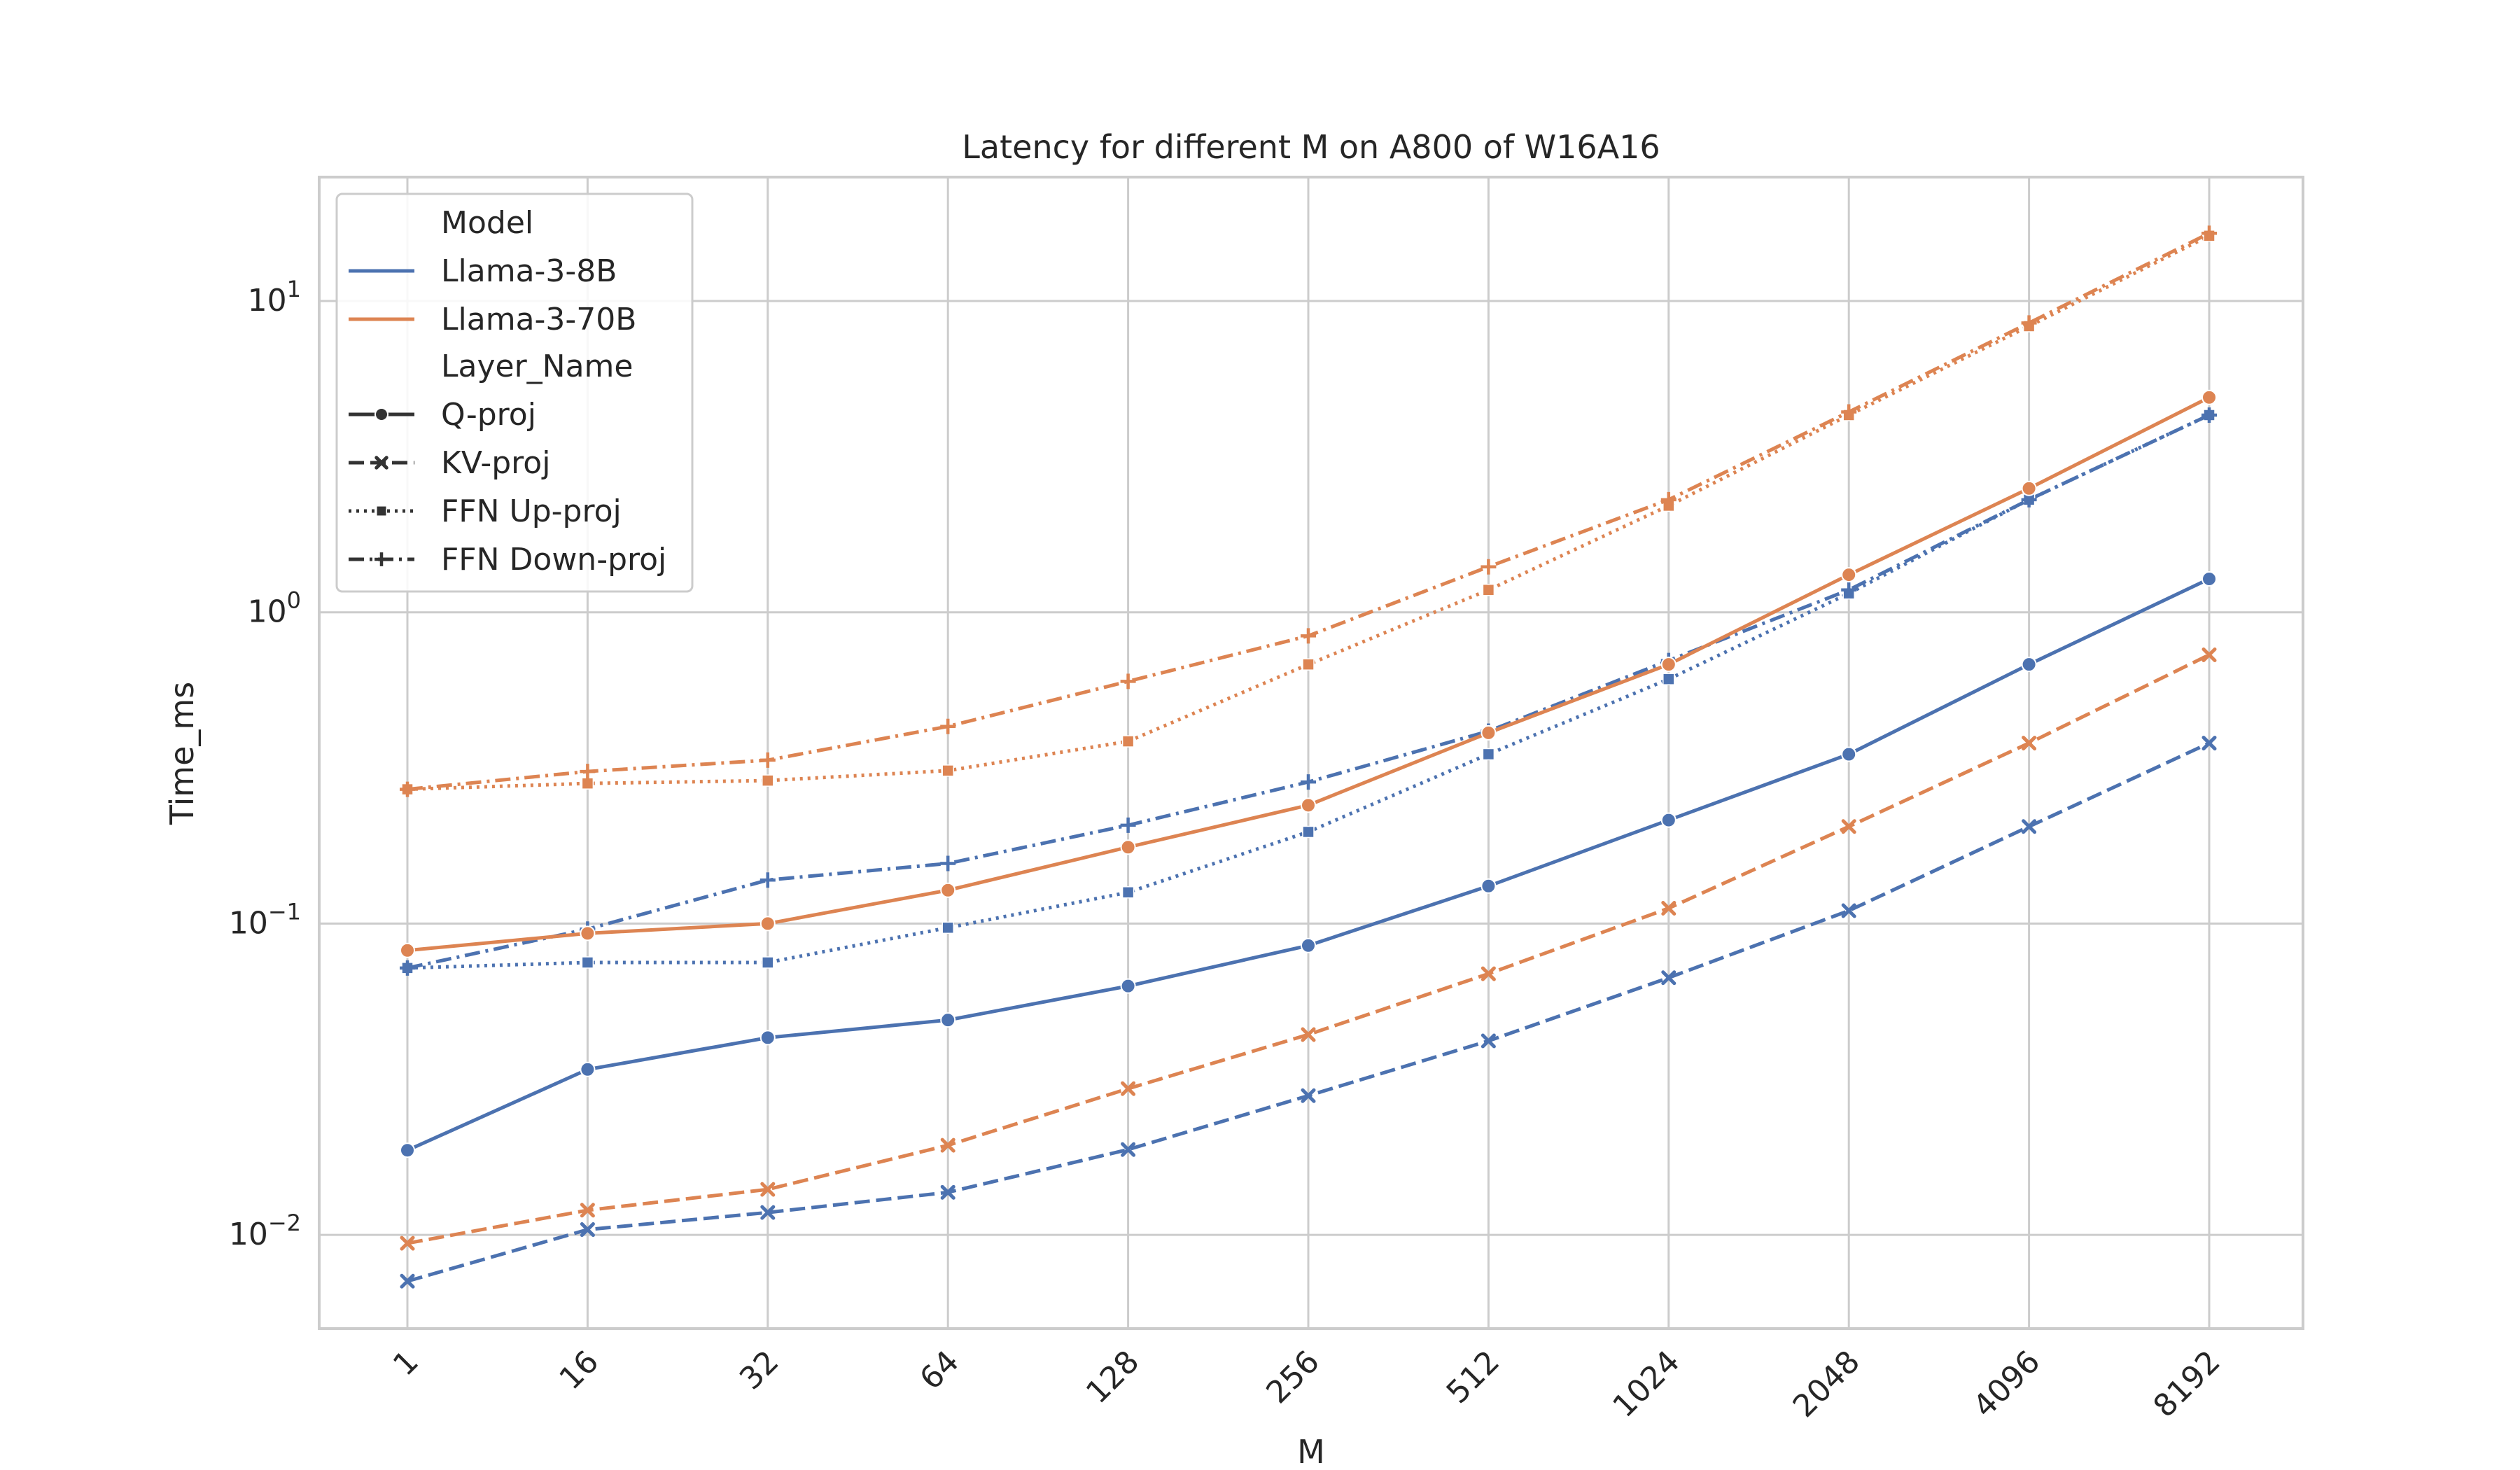 This screenshot has width=2520, height=1470. I want to click on x-tick-label: 256, so click(1292, 1377).